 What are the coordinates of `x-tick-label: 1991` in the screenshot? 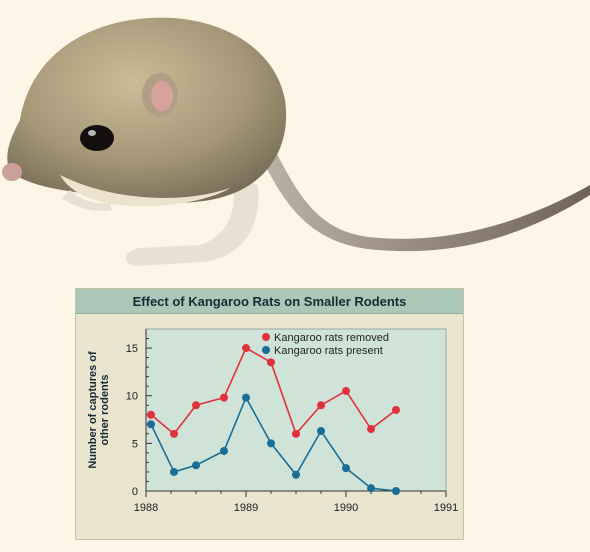 It's located at (446, 508).